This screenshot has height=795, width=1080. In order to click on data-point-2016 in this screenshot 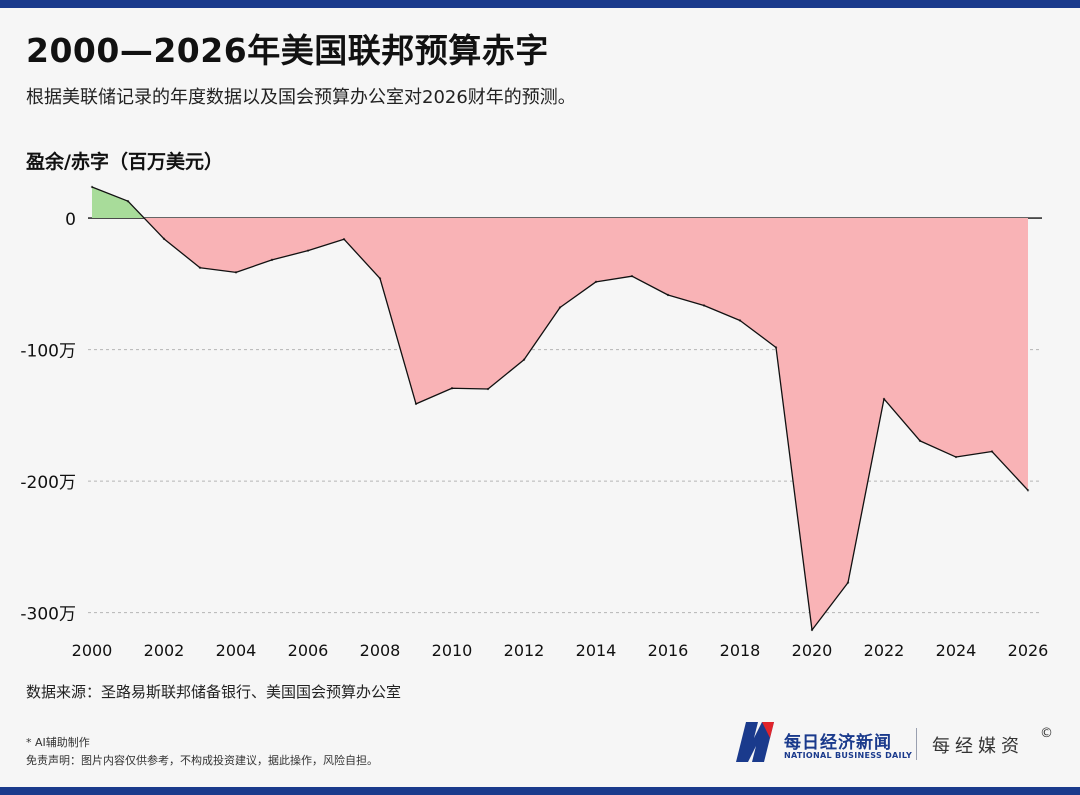, I will do `click(668, 295)`.